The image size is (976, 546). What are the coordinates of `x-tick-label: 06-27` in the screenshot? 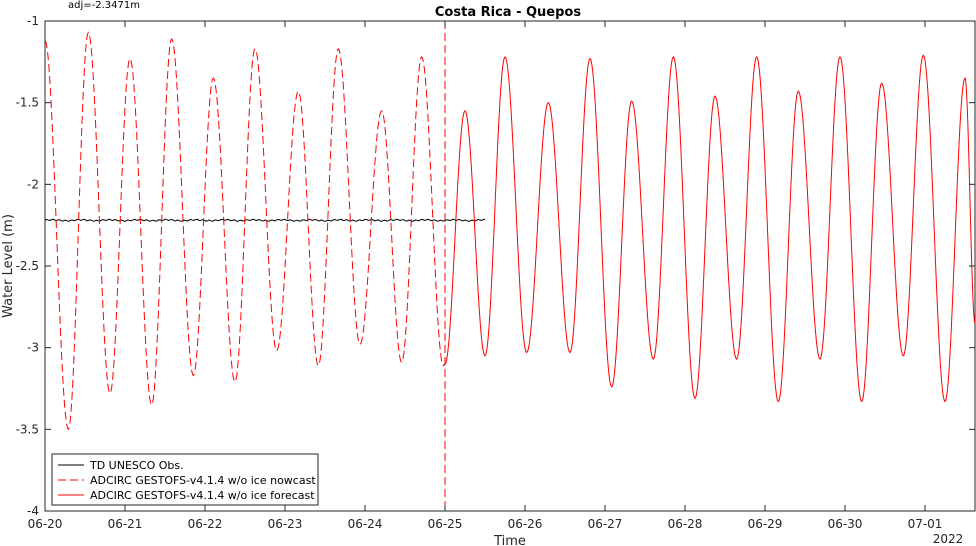 It's located at (605, 524).